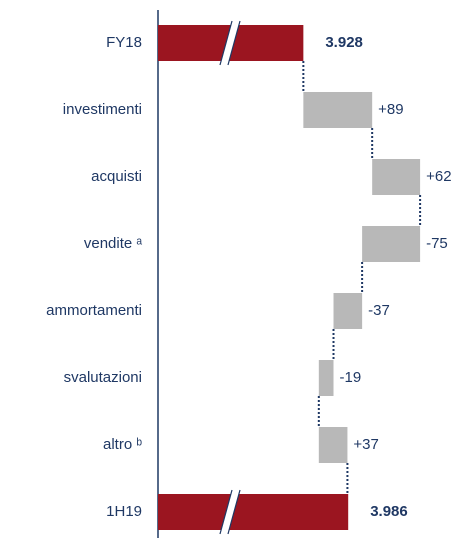 The height and width of the screenshot is (538, 475). I want to click on category-label: investimenti, so click(102, 109).